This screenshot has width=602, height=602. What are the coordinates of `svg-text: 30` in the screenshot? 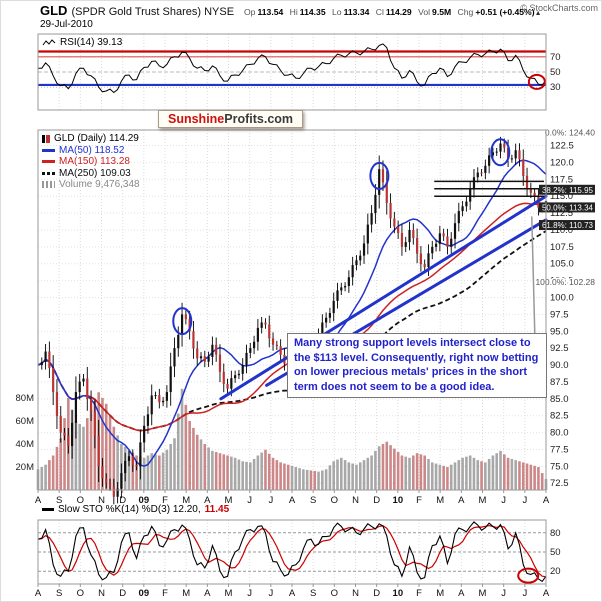 It's located at (555, 87).